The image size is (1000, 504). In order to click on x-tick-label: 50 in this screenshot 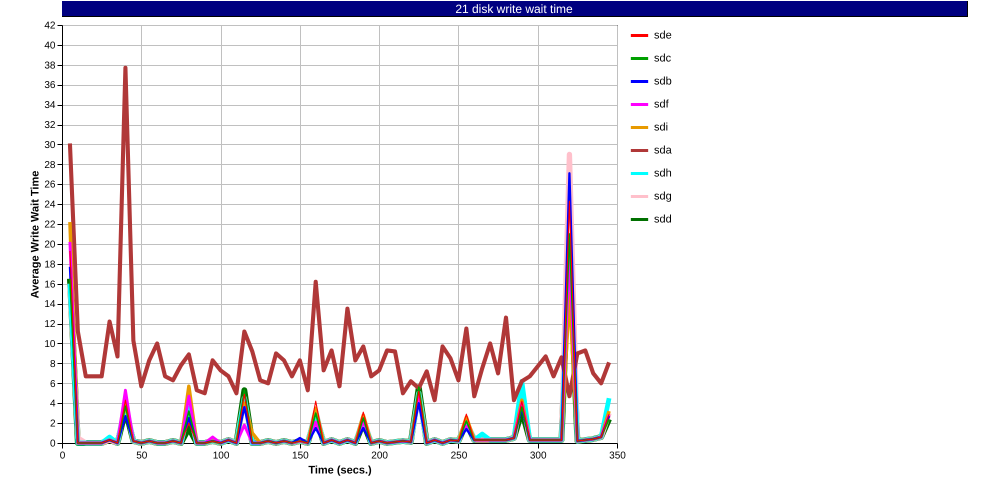, I will do `click(142, 456)`.